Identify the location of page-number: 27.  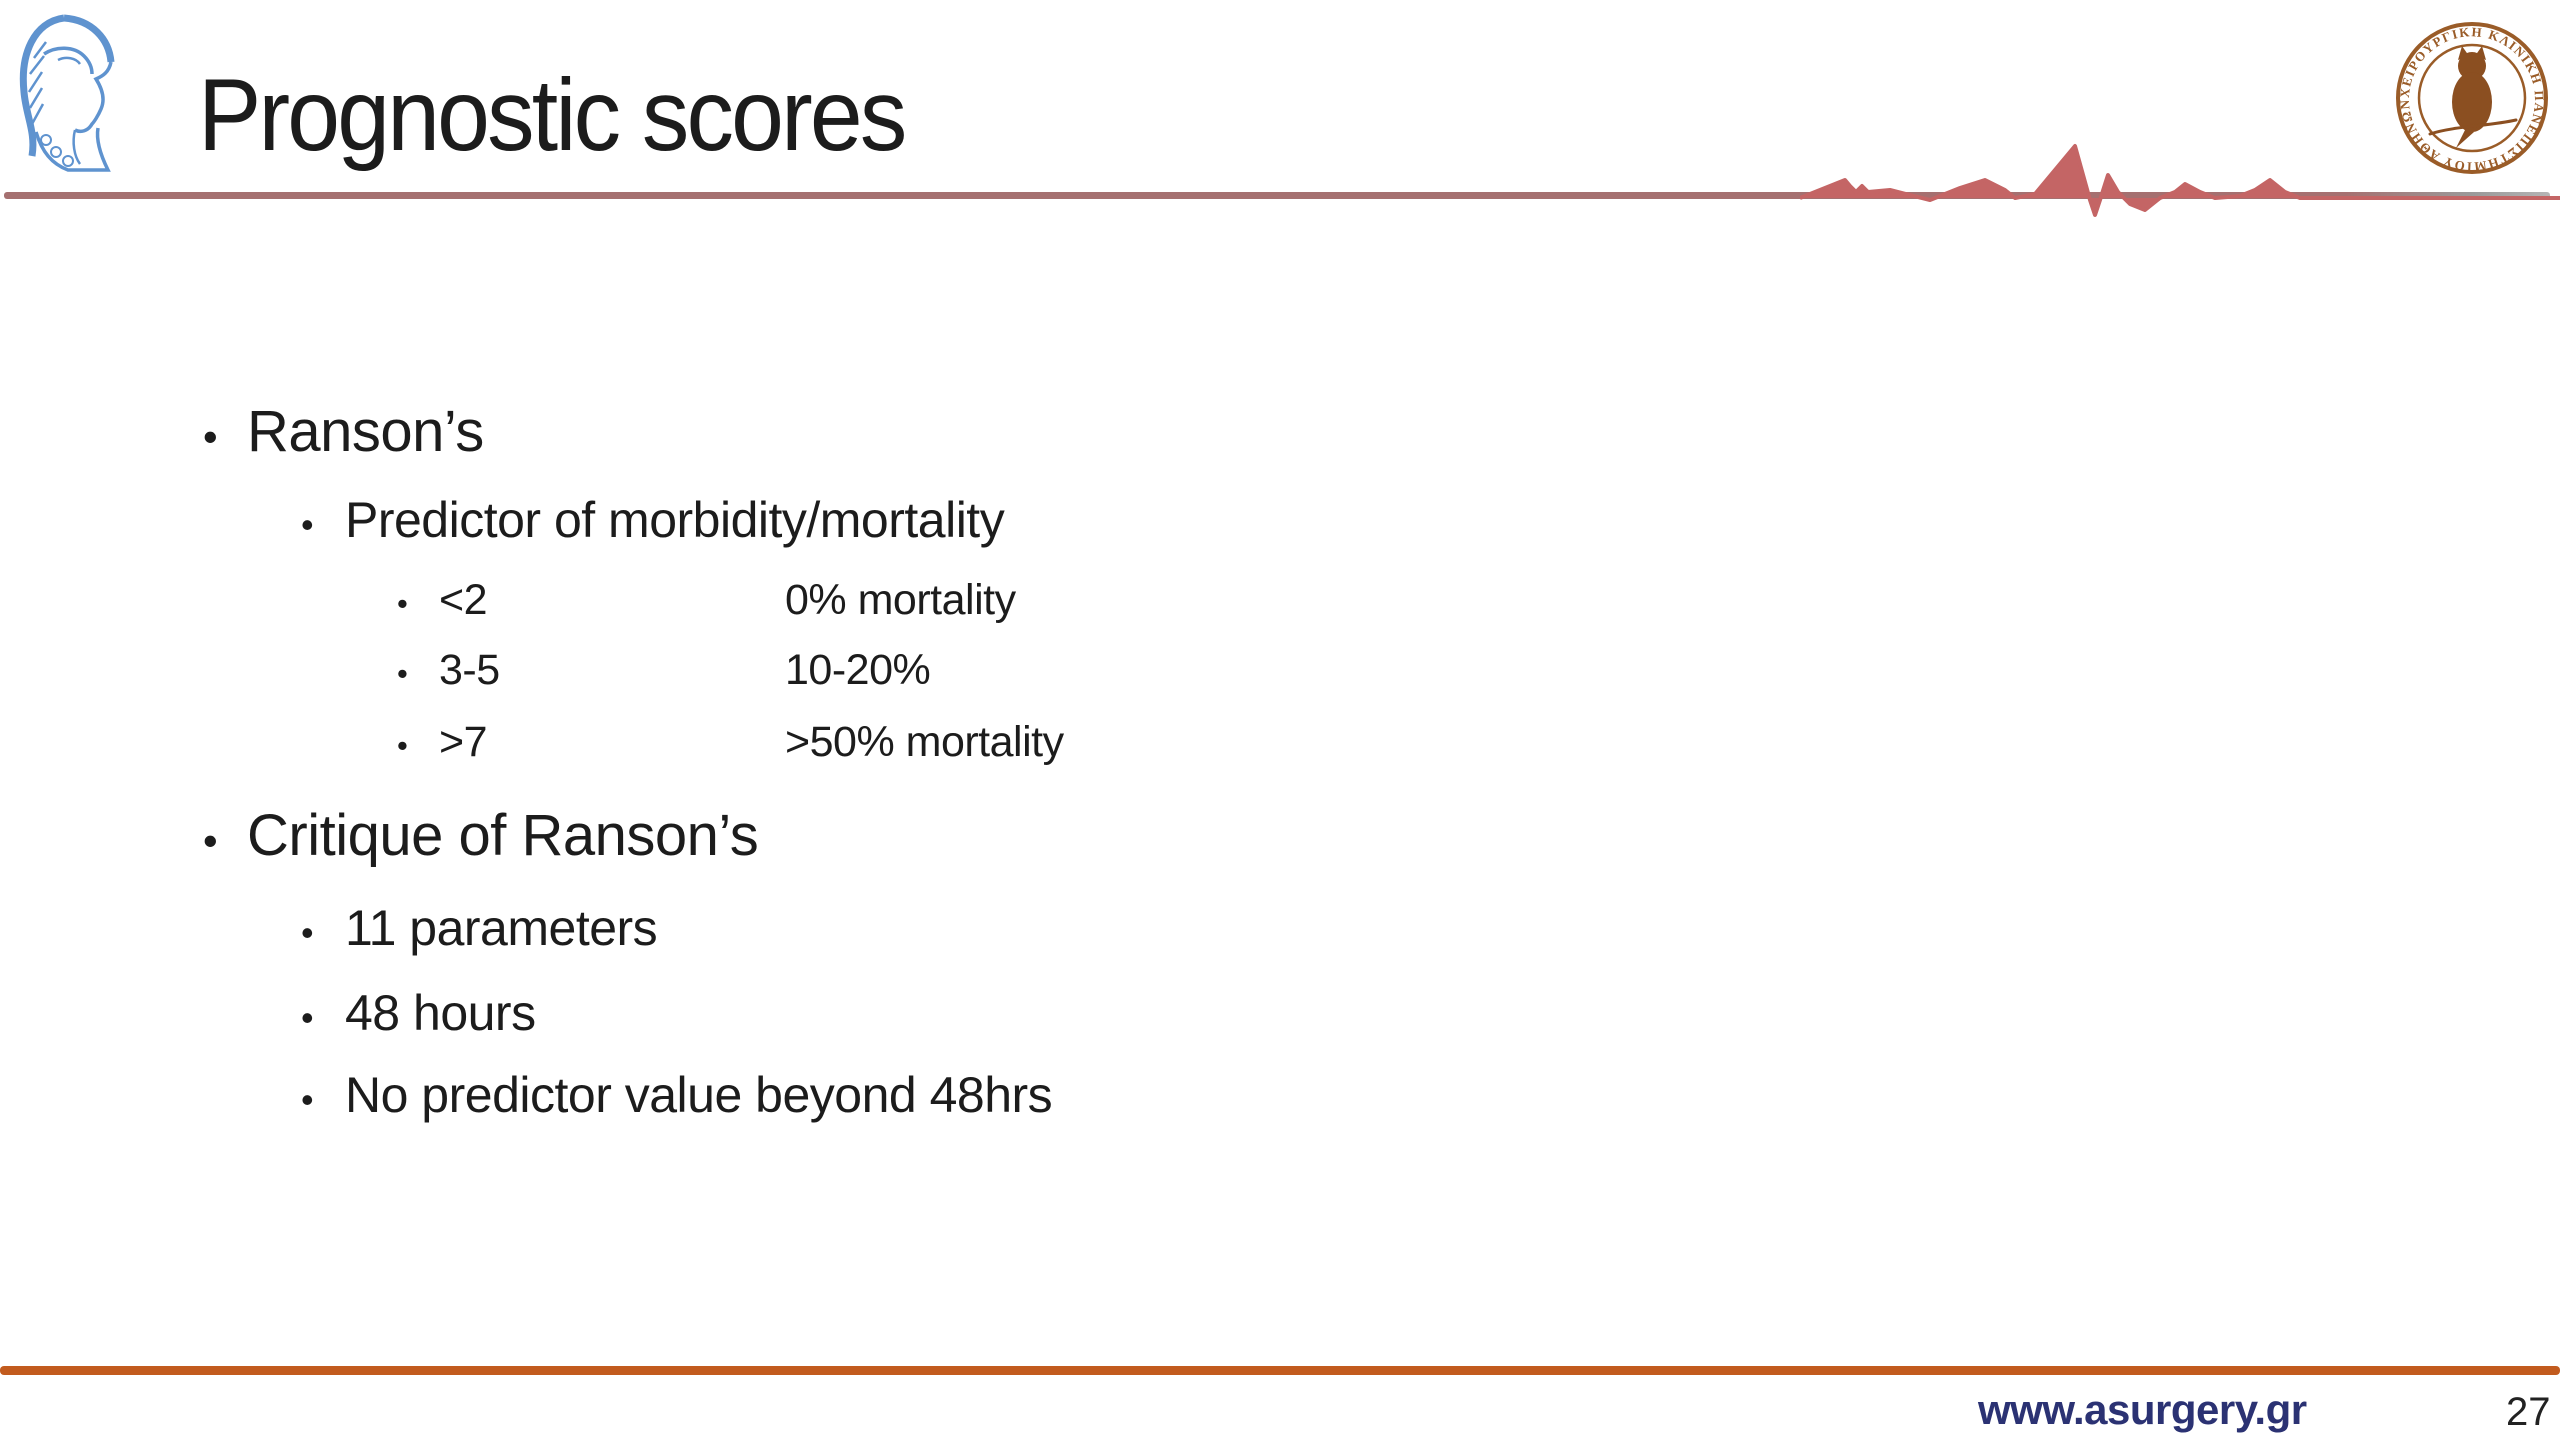
(2528, 1412).